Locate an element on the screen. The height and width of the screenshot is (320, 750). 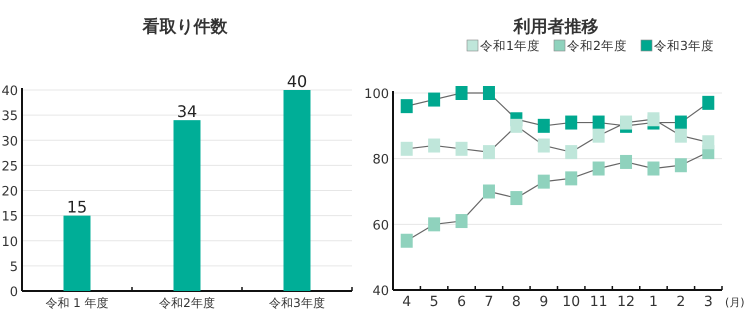
x-tick-label: 4 is located at coordinates (407, 302).